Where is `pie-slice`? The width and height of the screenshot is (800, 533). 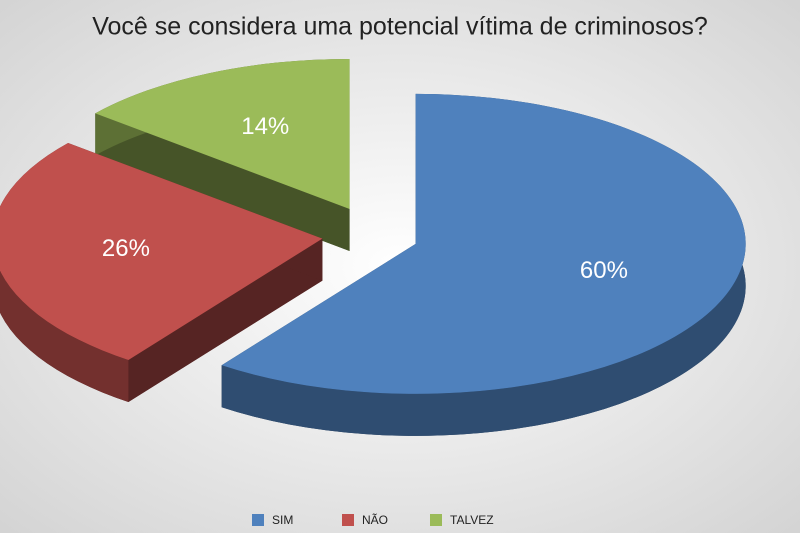 pie-slice is located at coordinates (222, 154).